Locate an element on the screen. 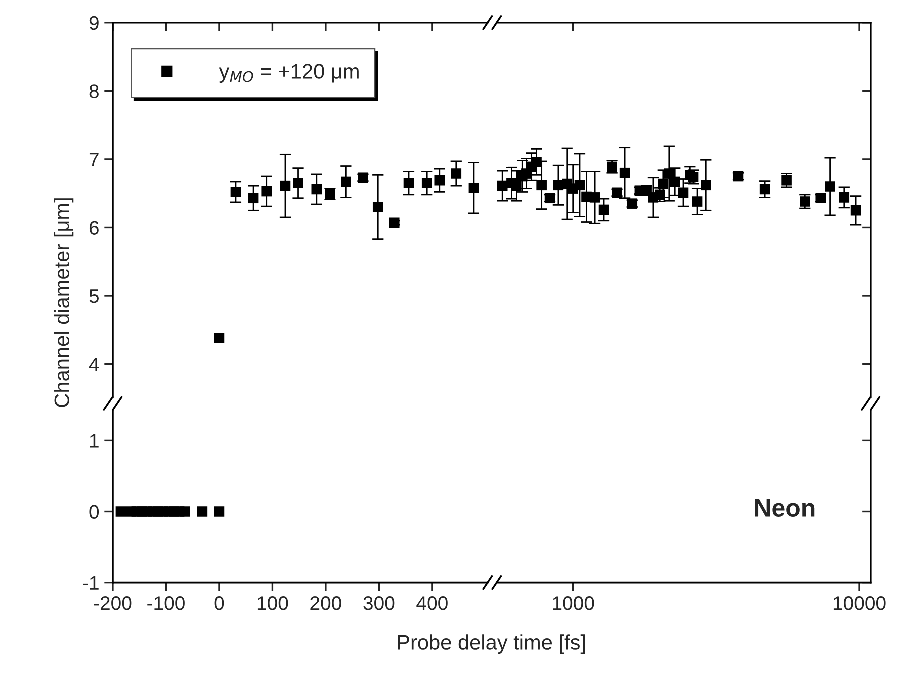  x-tick-label: 400 is located at coordinates (432, 603).